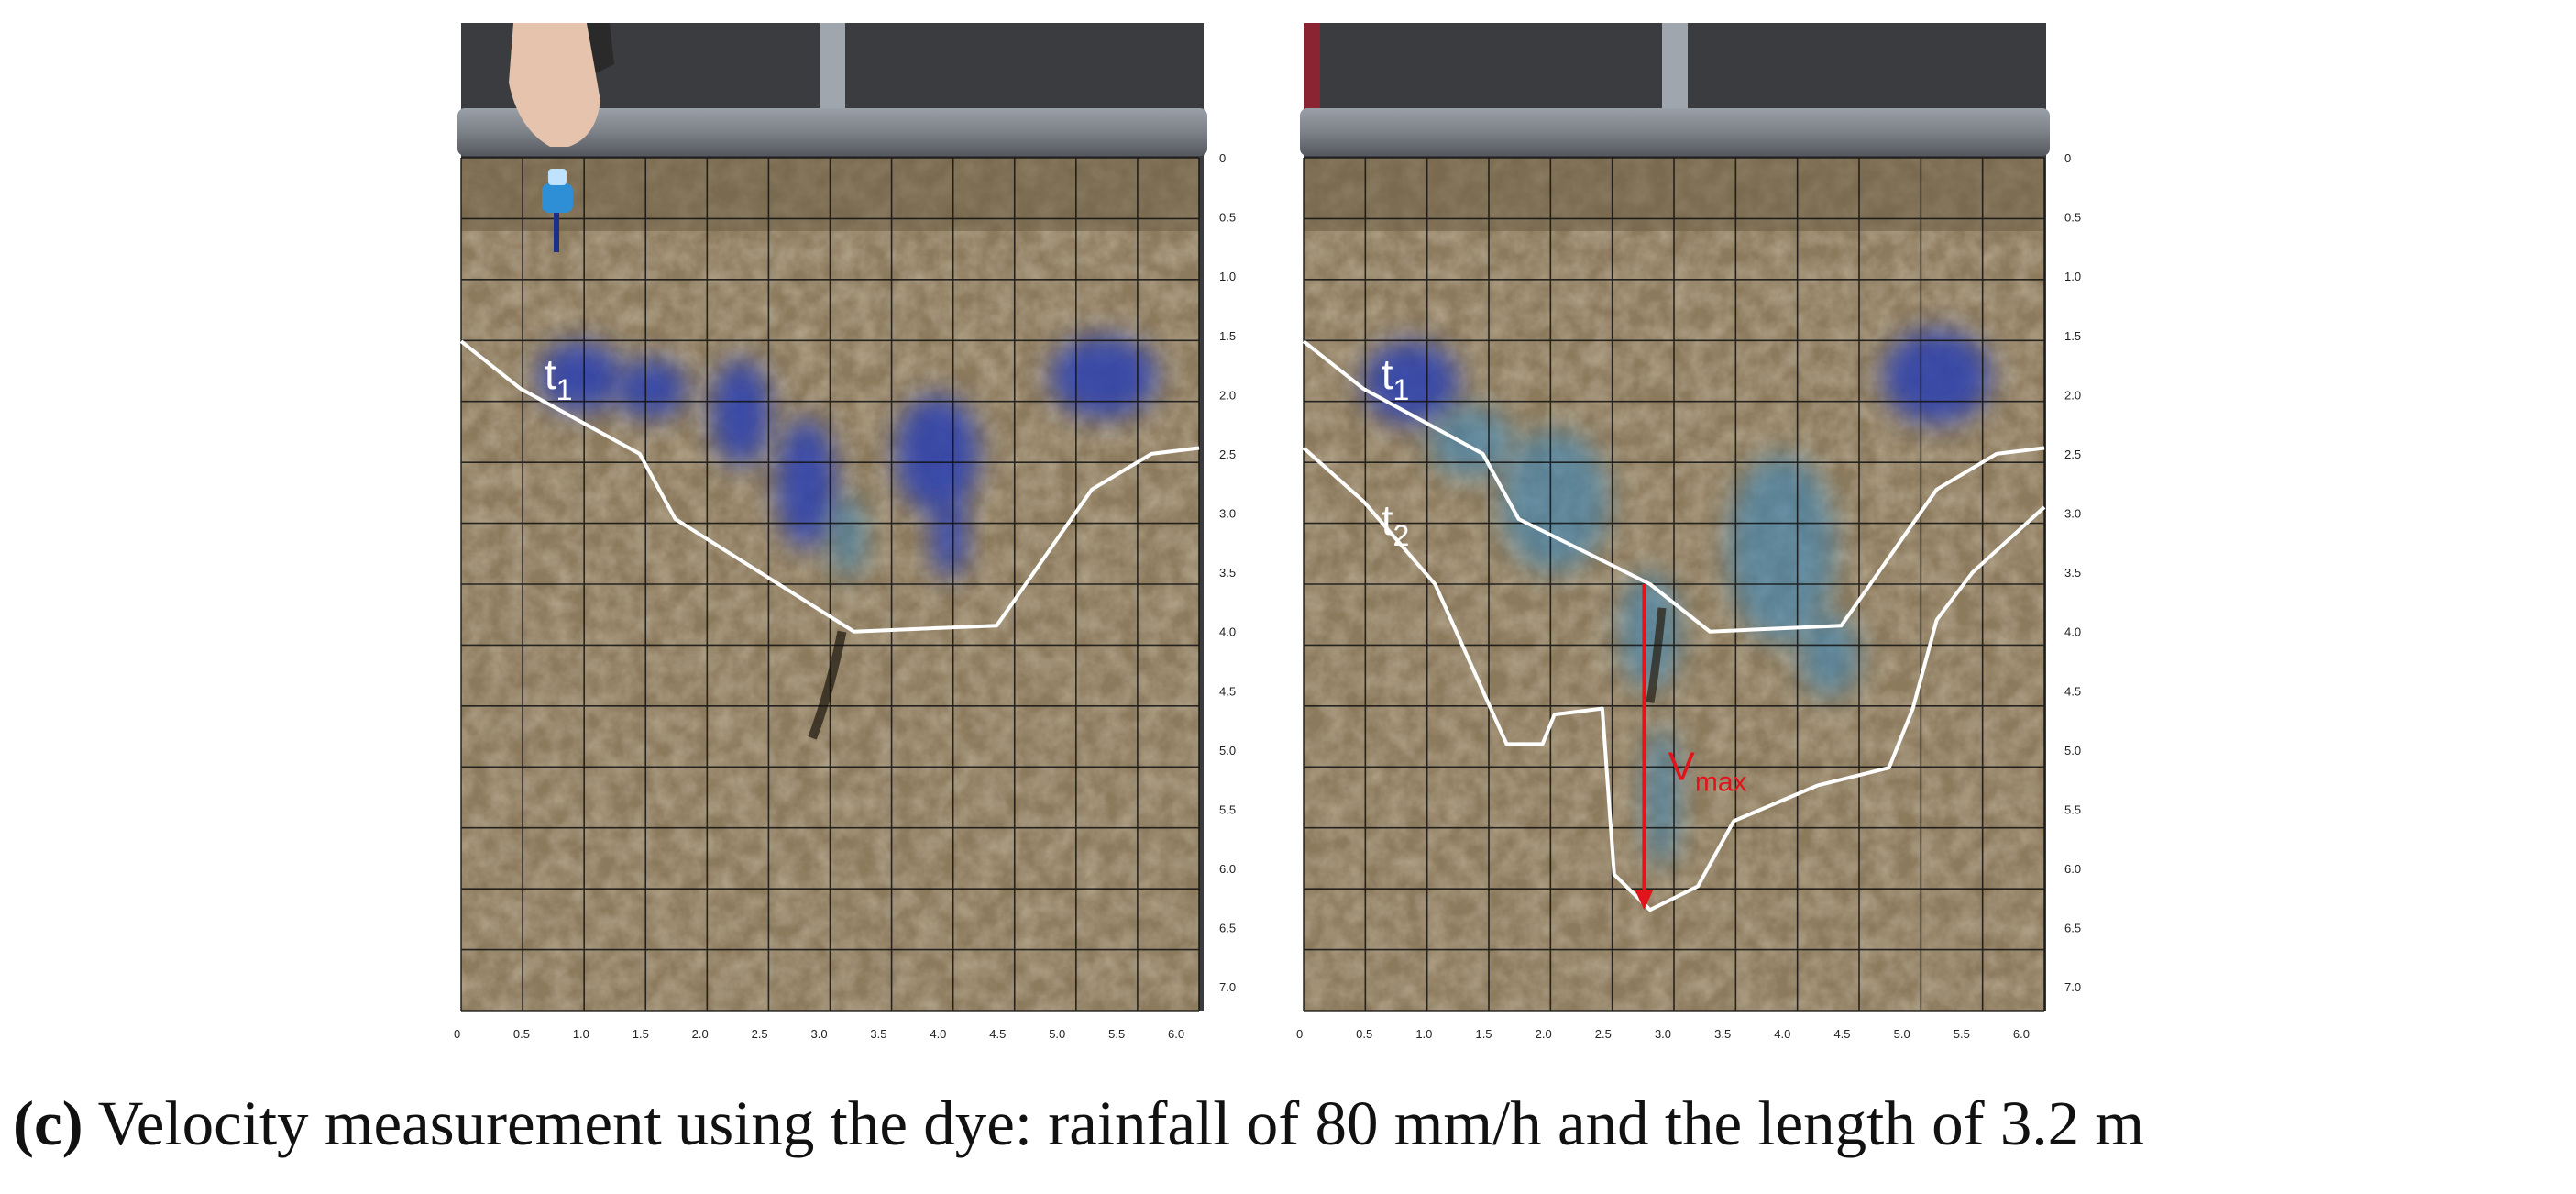 This screenshot has height=1194, width=2576. I want to click on label-subscript: max, so click(1721, 782).